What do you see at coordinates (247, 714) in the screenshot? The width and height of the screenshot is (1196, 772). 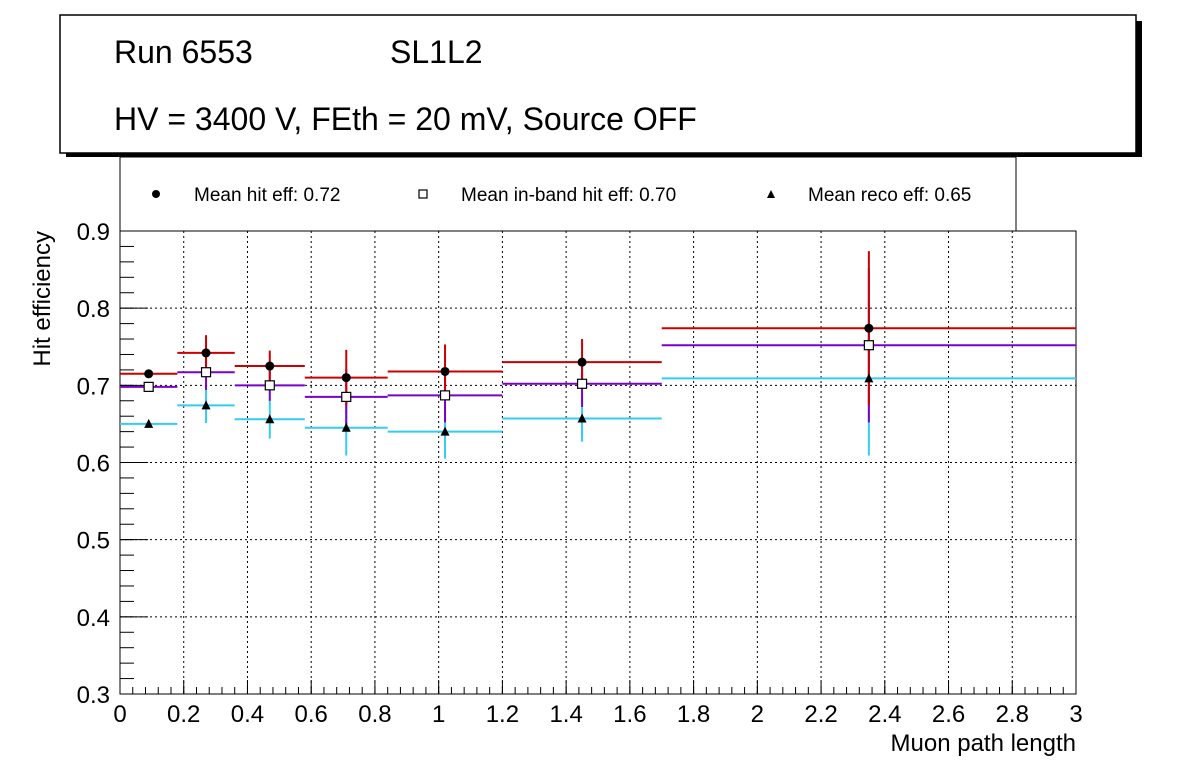 I see `x-tick-label: 0.4` at bounding box center [247, 714].